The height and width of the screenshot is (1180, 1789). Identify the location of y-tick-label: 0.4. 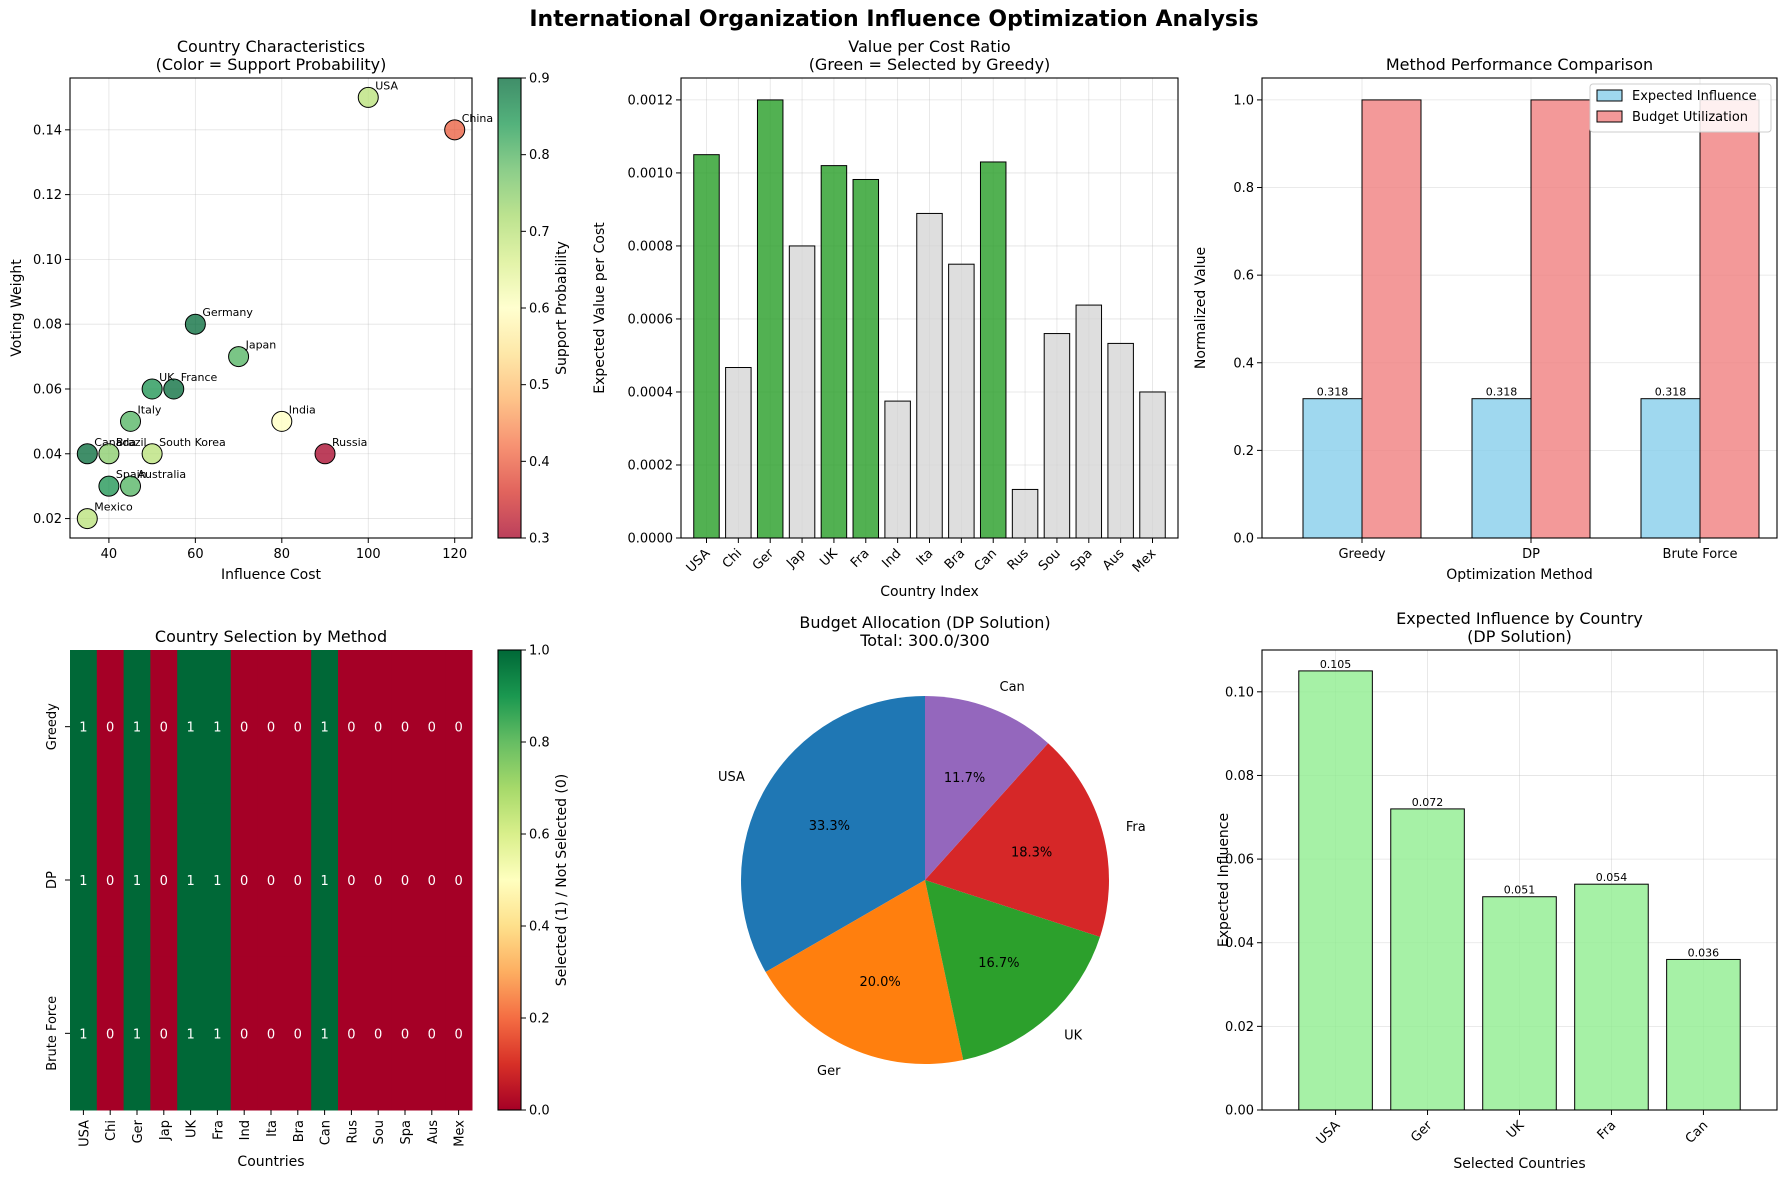
(1243, 363).